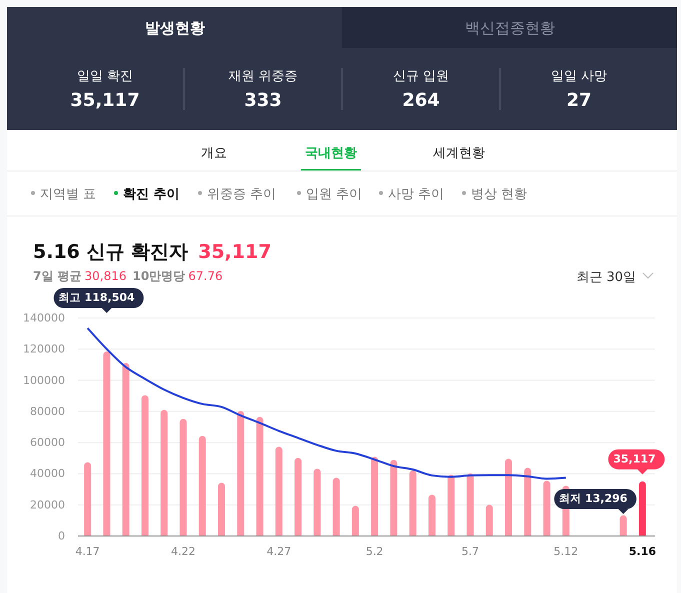  What do you see at coordinates (334, 194) in the screenshot?
I see `text: 입원 추이` at bounding box center [334, 194].